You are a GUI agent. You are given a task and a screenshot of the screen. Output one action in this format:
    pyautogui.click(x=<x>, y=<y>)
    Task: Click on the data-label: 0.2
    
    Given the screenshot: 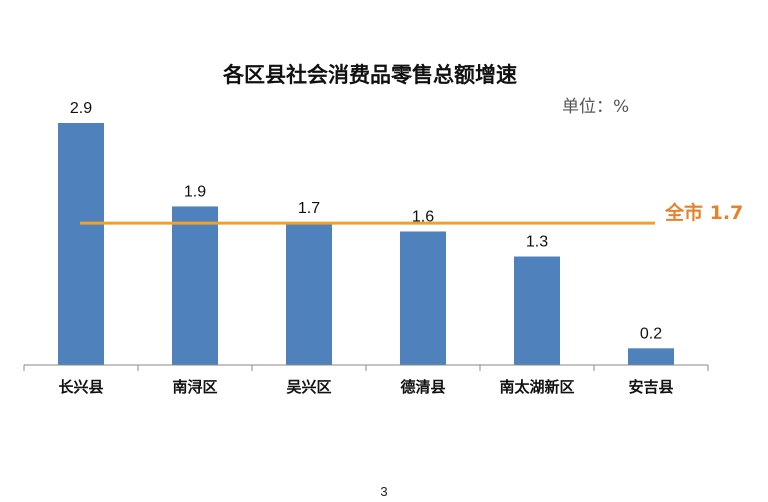 What is the action you would take?
    pyautogui.click(x=651, y=333)
    